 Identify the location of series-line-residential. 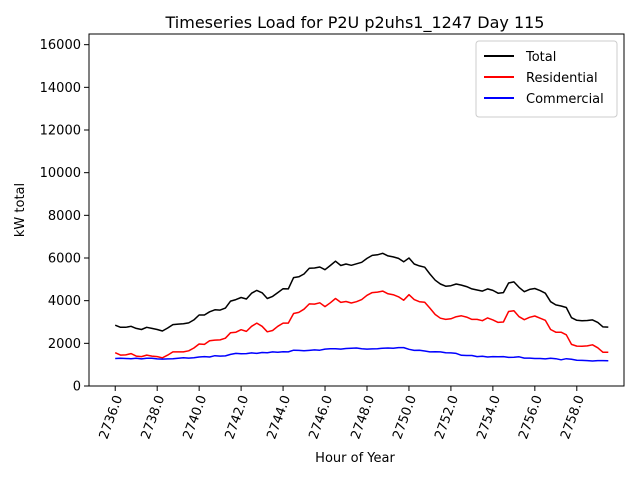
(361, 324).